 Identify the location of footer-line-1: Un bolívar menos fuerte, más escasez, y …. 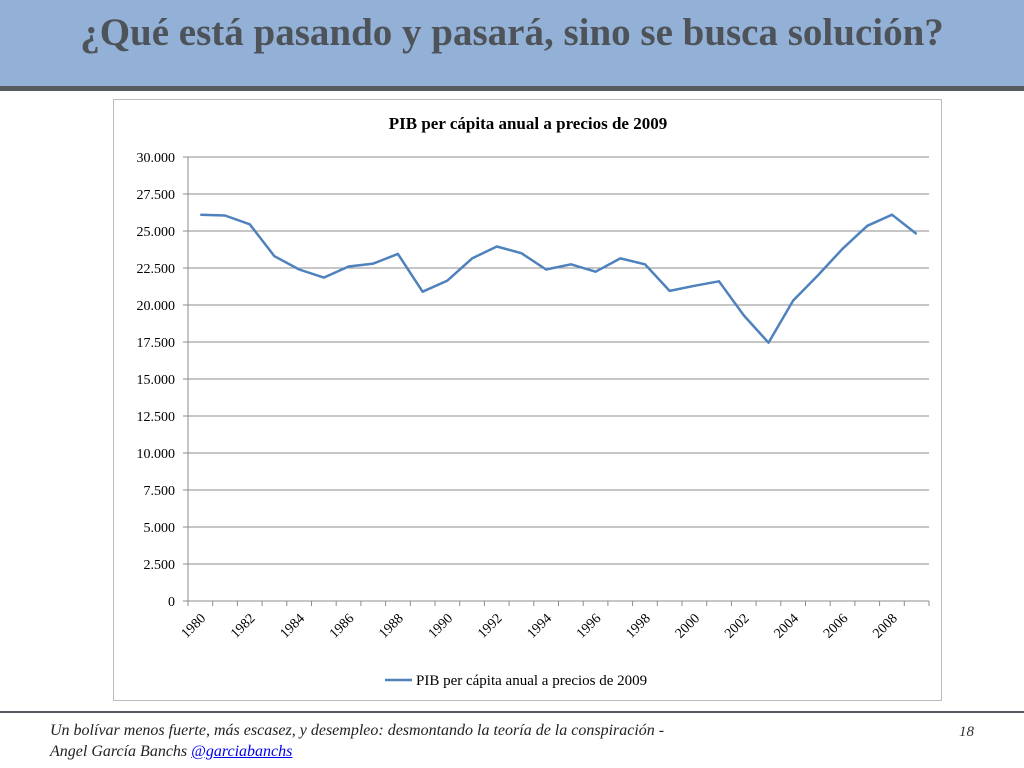
(357, 730).